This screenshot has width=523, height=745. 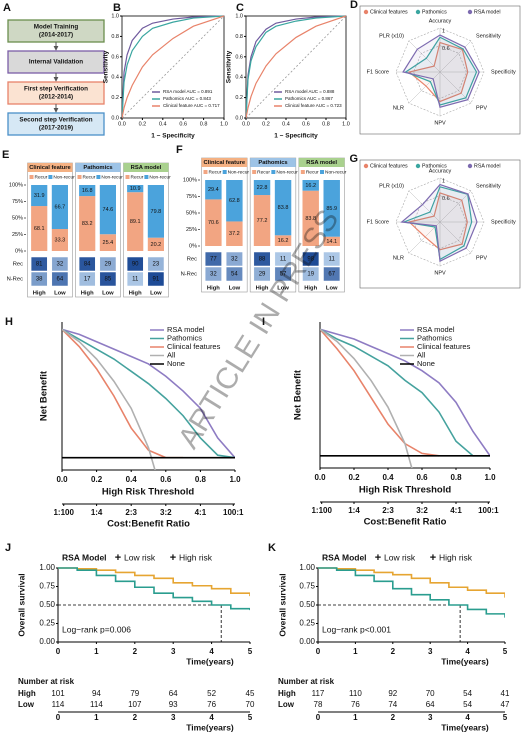 I want to click on x-tick-label: 0.4, so click(x=132, y=479).